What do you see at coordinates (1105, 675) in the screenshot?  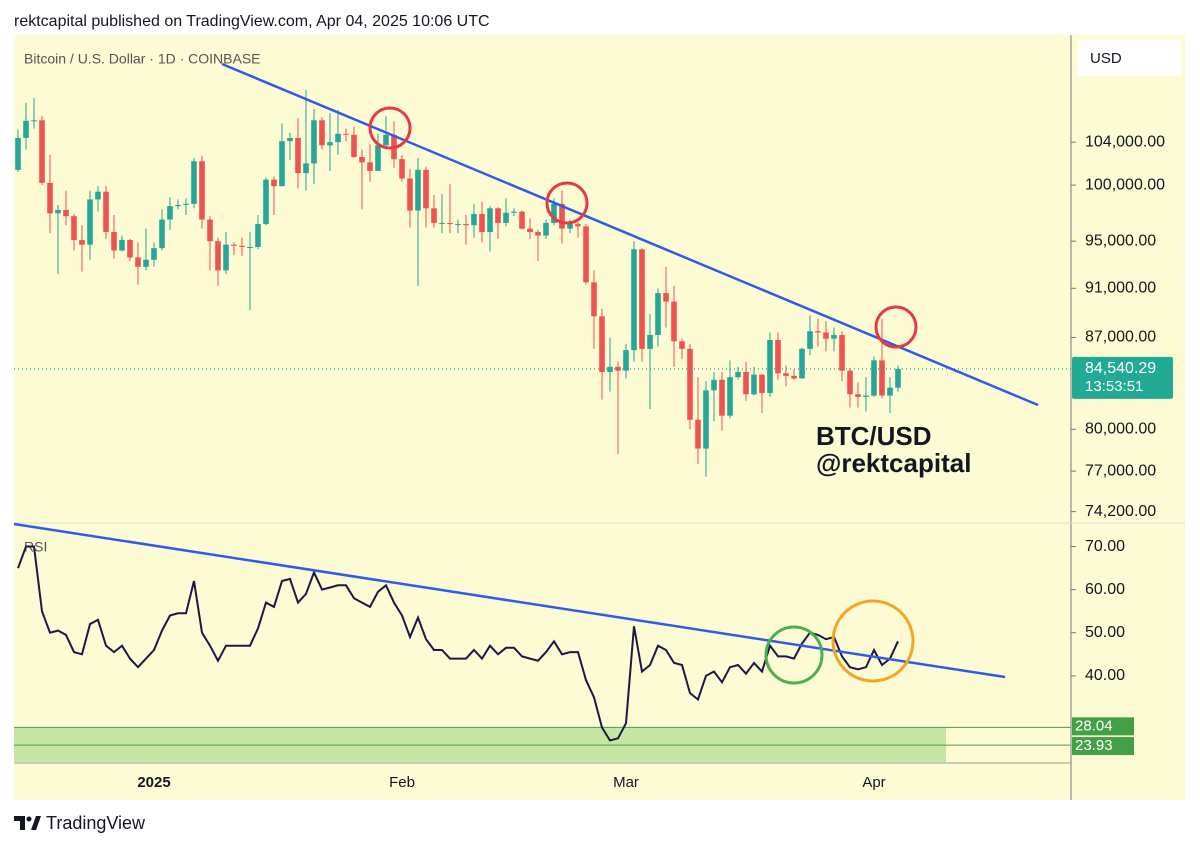 I see `y-tick-label: 40.00` at bounding box center [1105, 675].